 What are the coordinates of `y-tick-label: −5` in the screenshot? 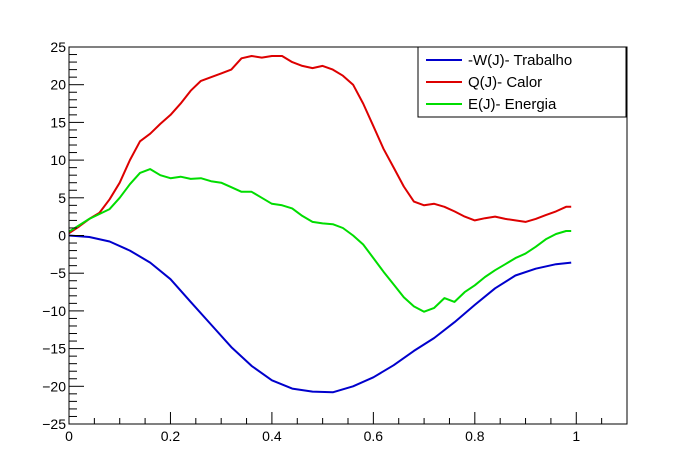 It's located at (58, 273).